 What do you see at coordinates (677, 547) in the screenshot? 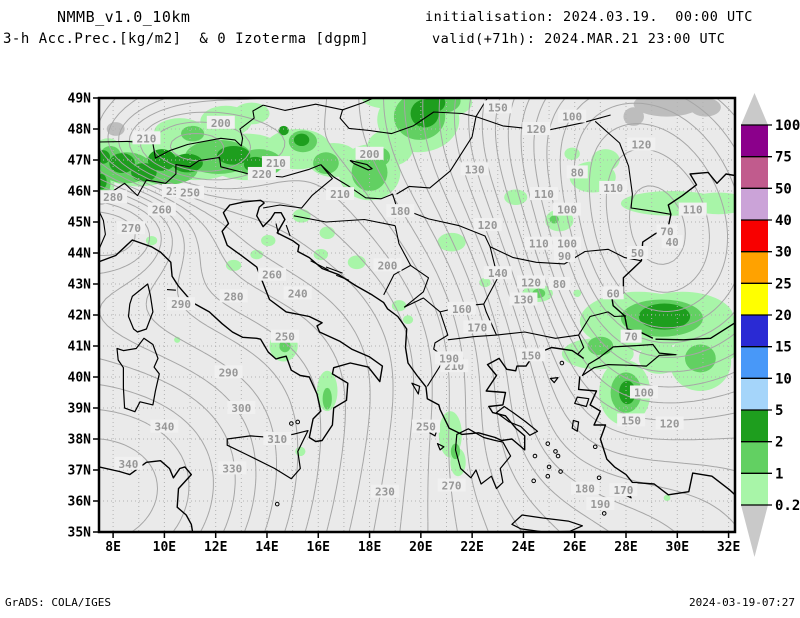
I see `svg-text: 30E` at bounding box center [677, 547].